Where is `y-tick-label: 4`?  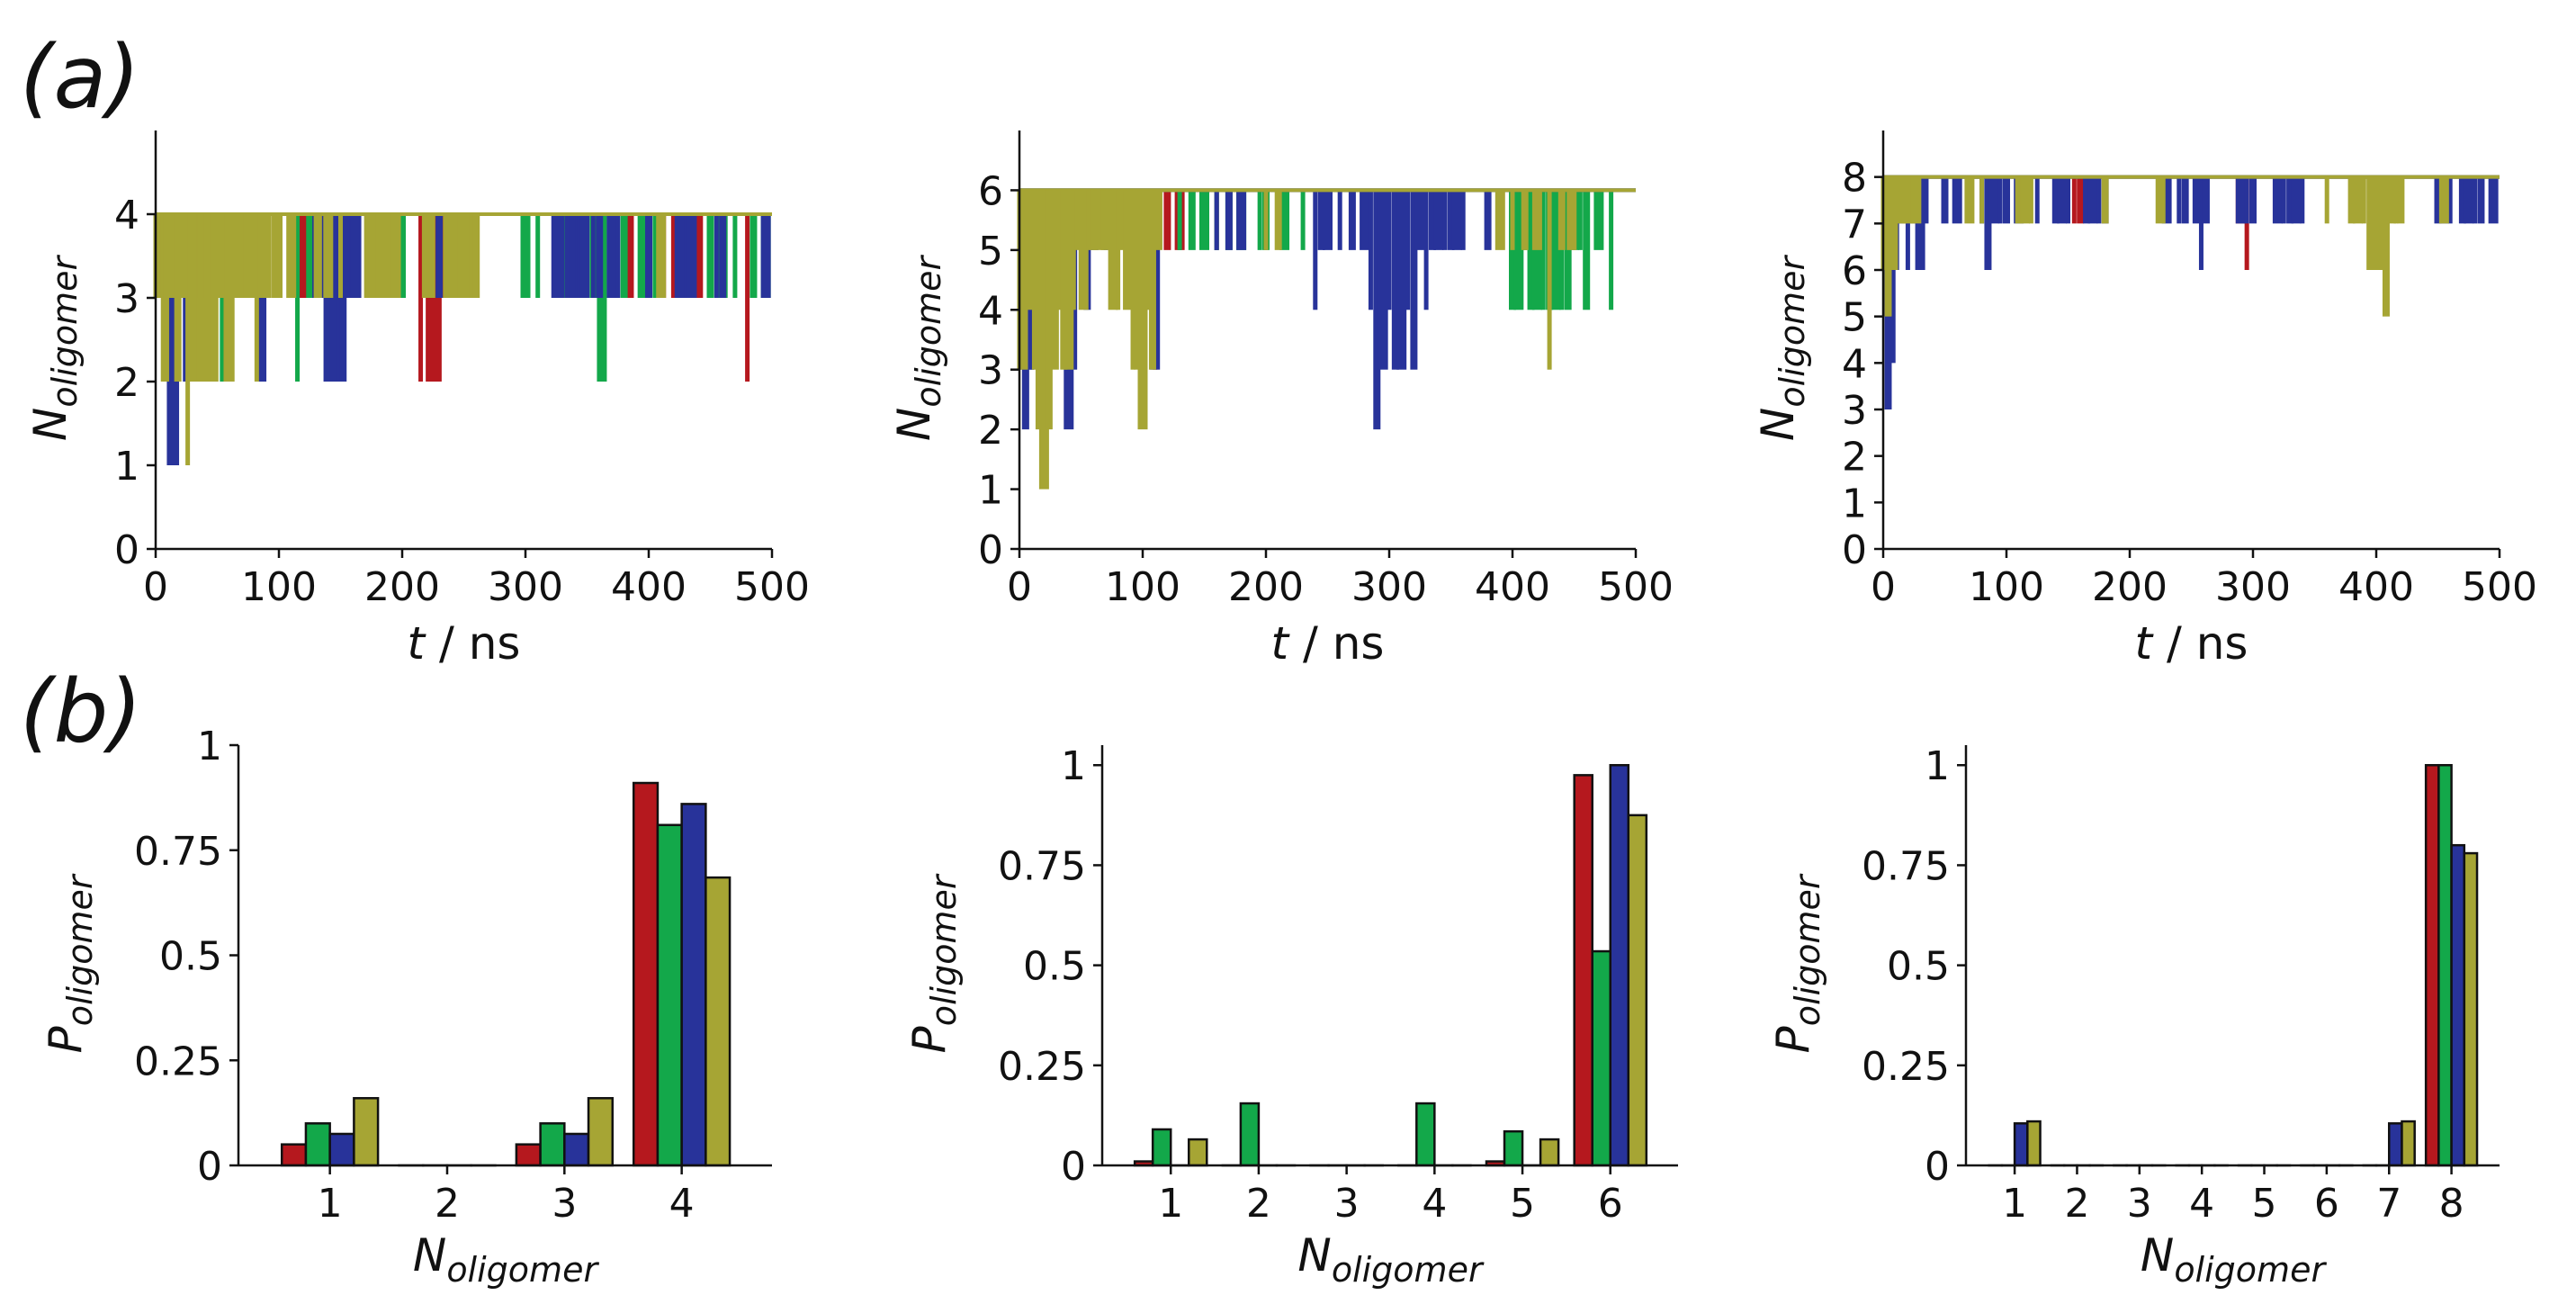 y-tick-label: 4 is located at coordinates (1855, 364).